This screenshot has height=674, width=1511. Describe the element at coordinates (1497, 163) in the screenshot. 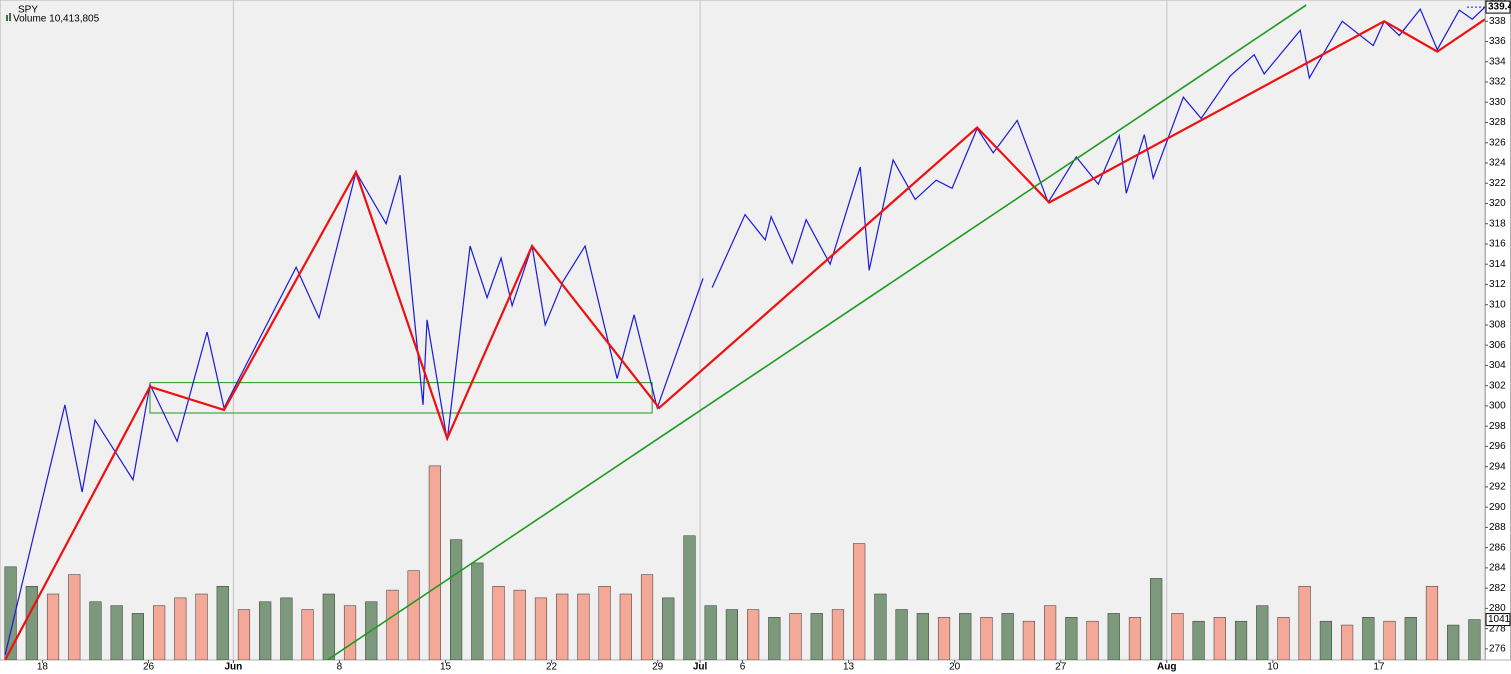

I see `y-tick-label: 324` at that location.